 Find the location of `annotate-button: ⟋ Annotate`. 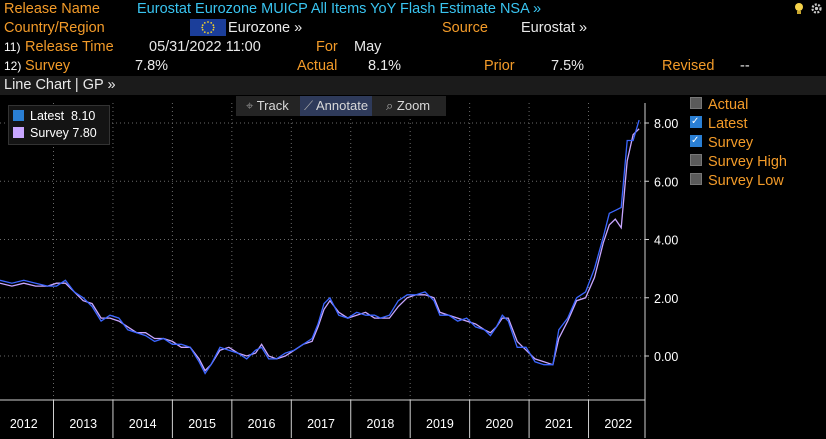

annotate-button: ⟋ Annotate is located at coordinates (336, 106).